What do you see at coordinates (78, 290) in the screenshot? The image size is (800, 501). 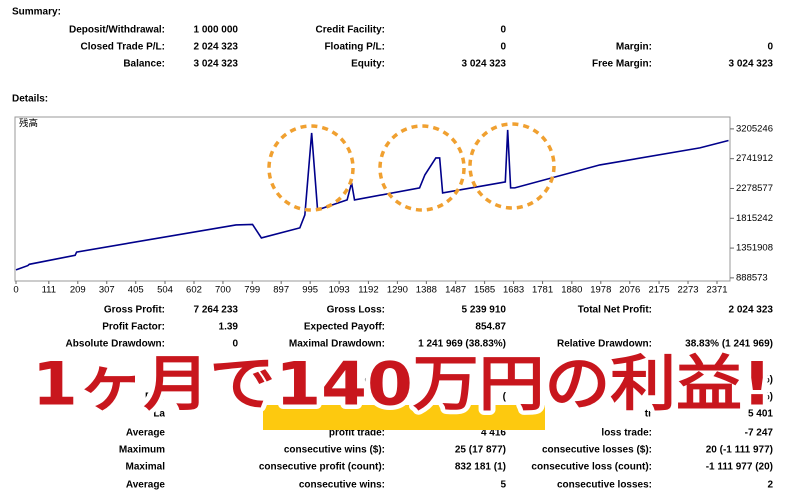 I see `x-tick-label: 209` at bounding box center [78, 290].